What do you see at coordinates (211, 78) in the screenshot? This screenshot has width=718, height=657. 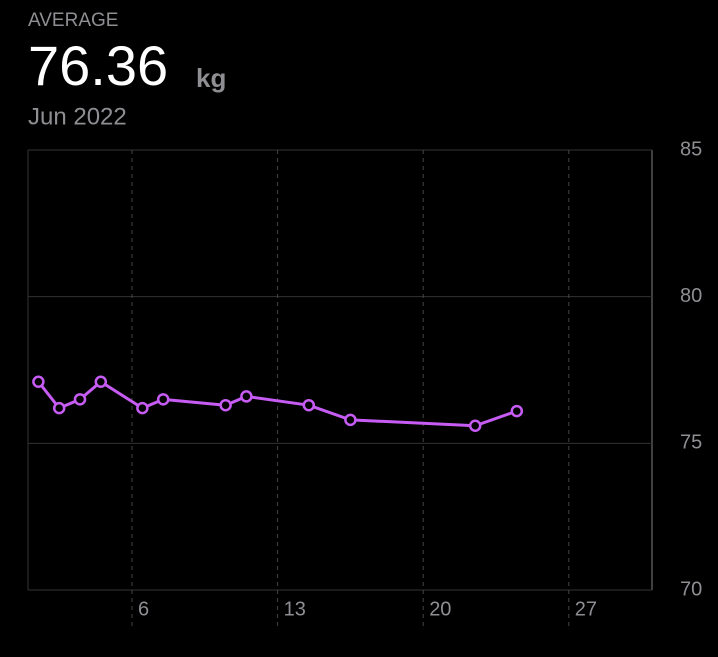 I see `unit: kg` at bounding box center [211, 78].